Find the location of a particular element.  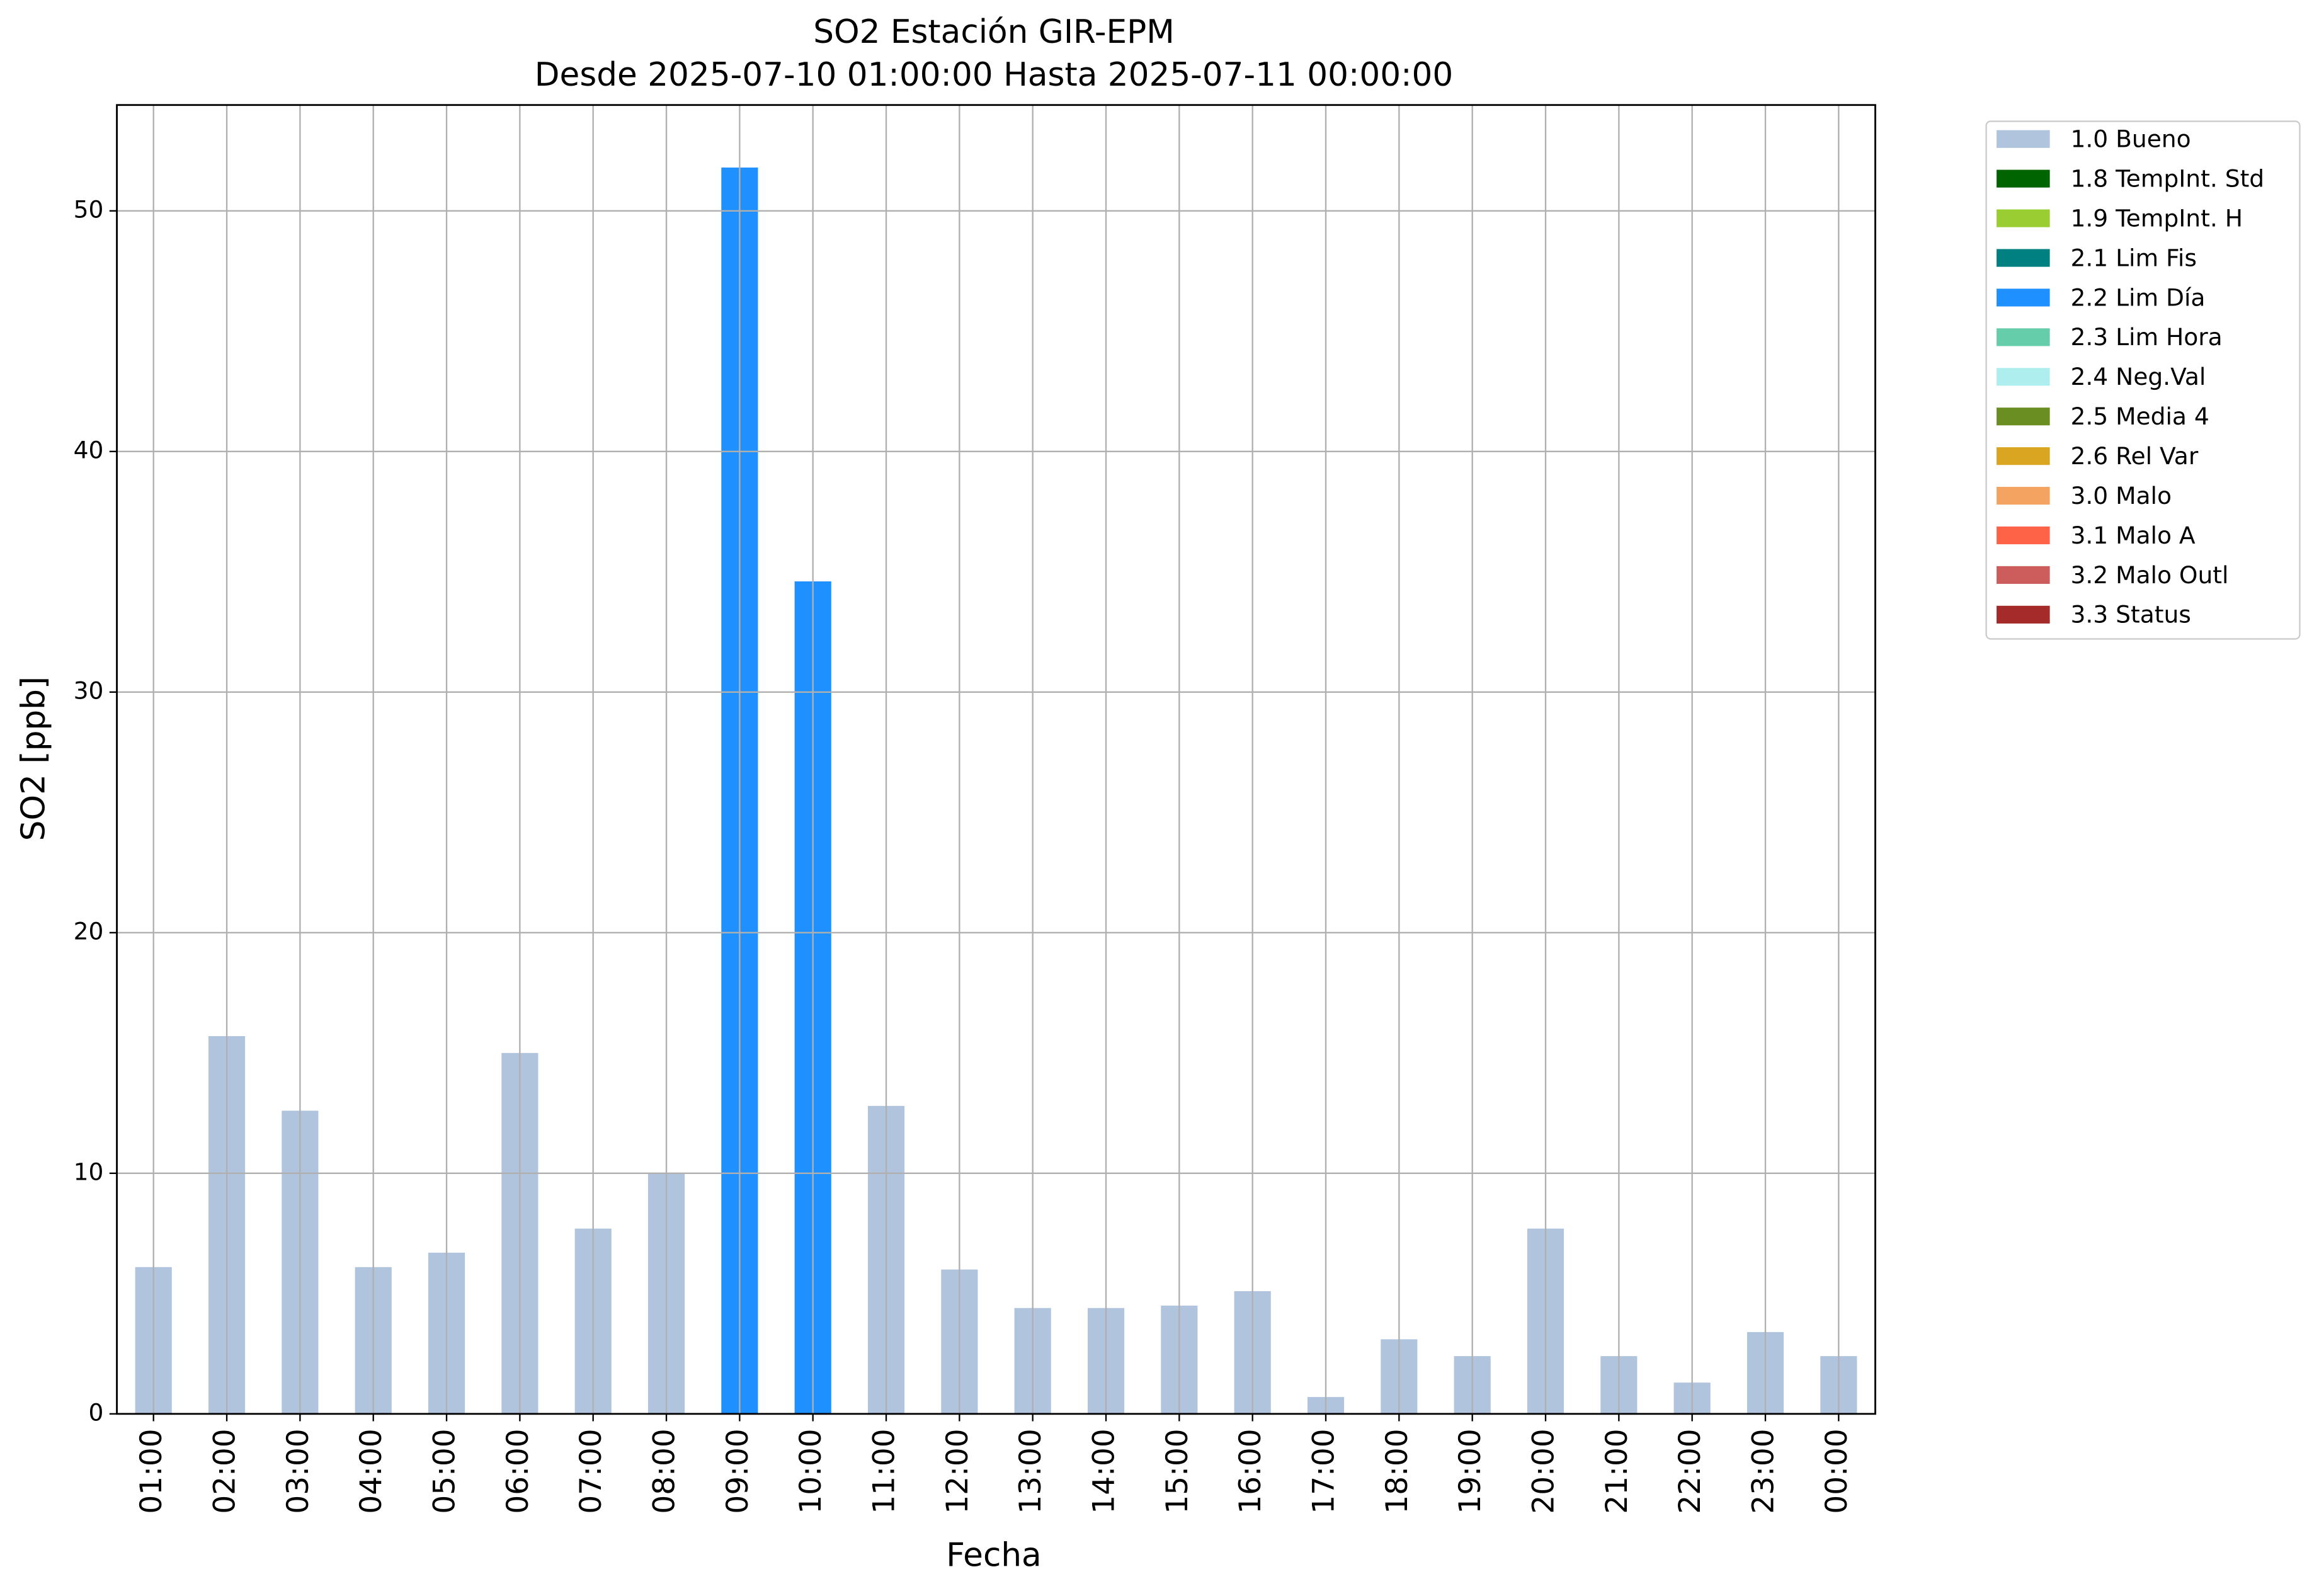

x-tick-label: 03:00 is located at coordinates (298, 1470).